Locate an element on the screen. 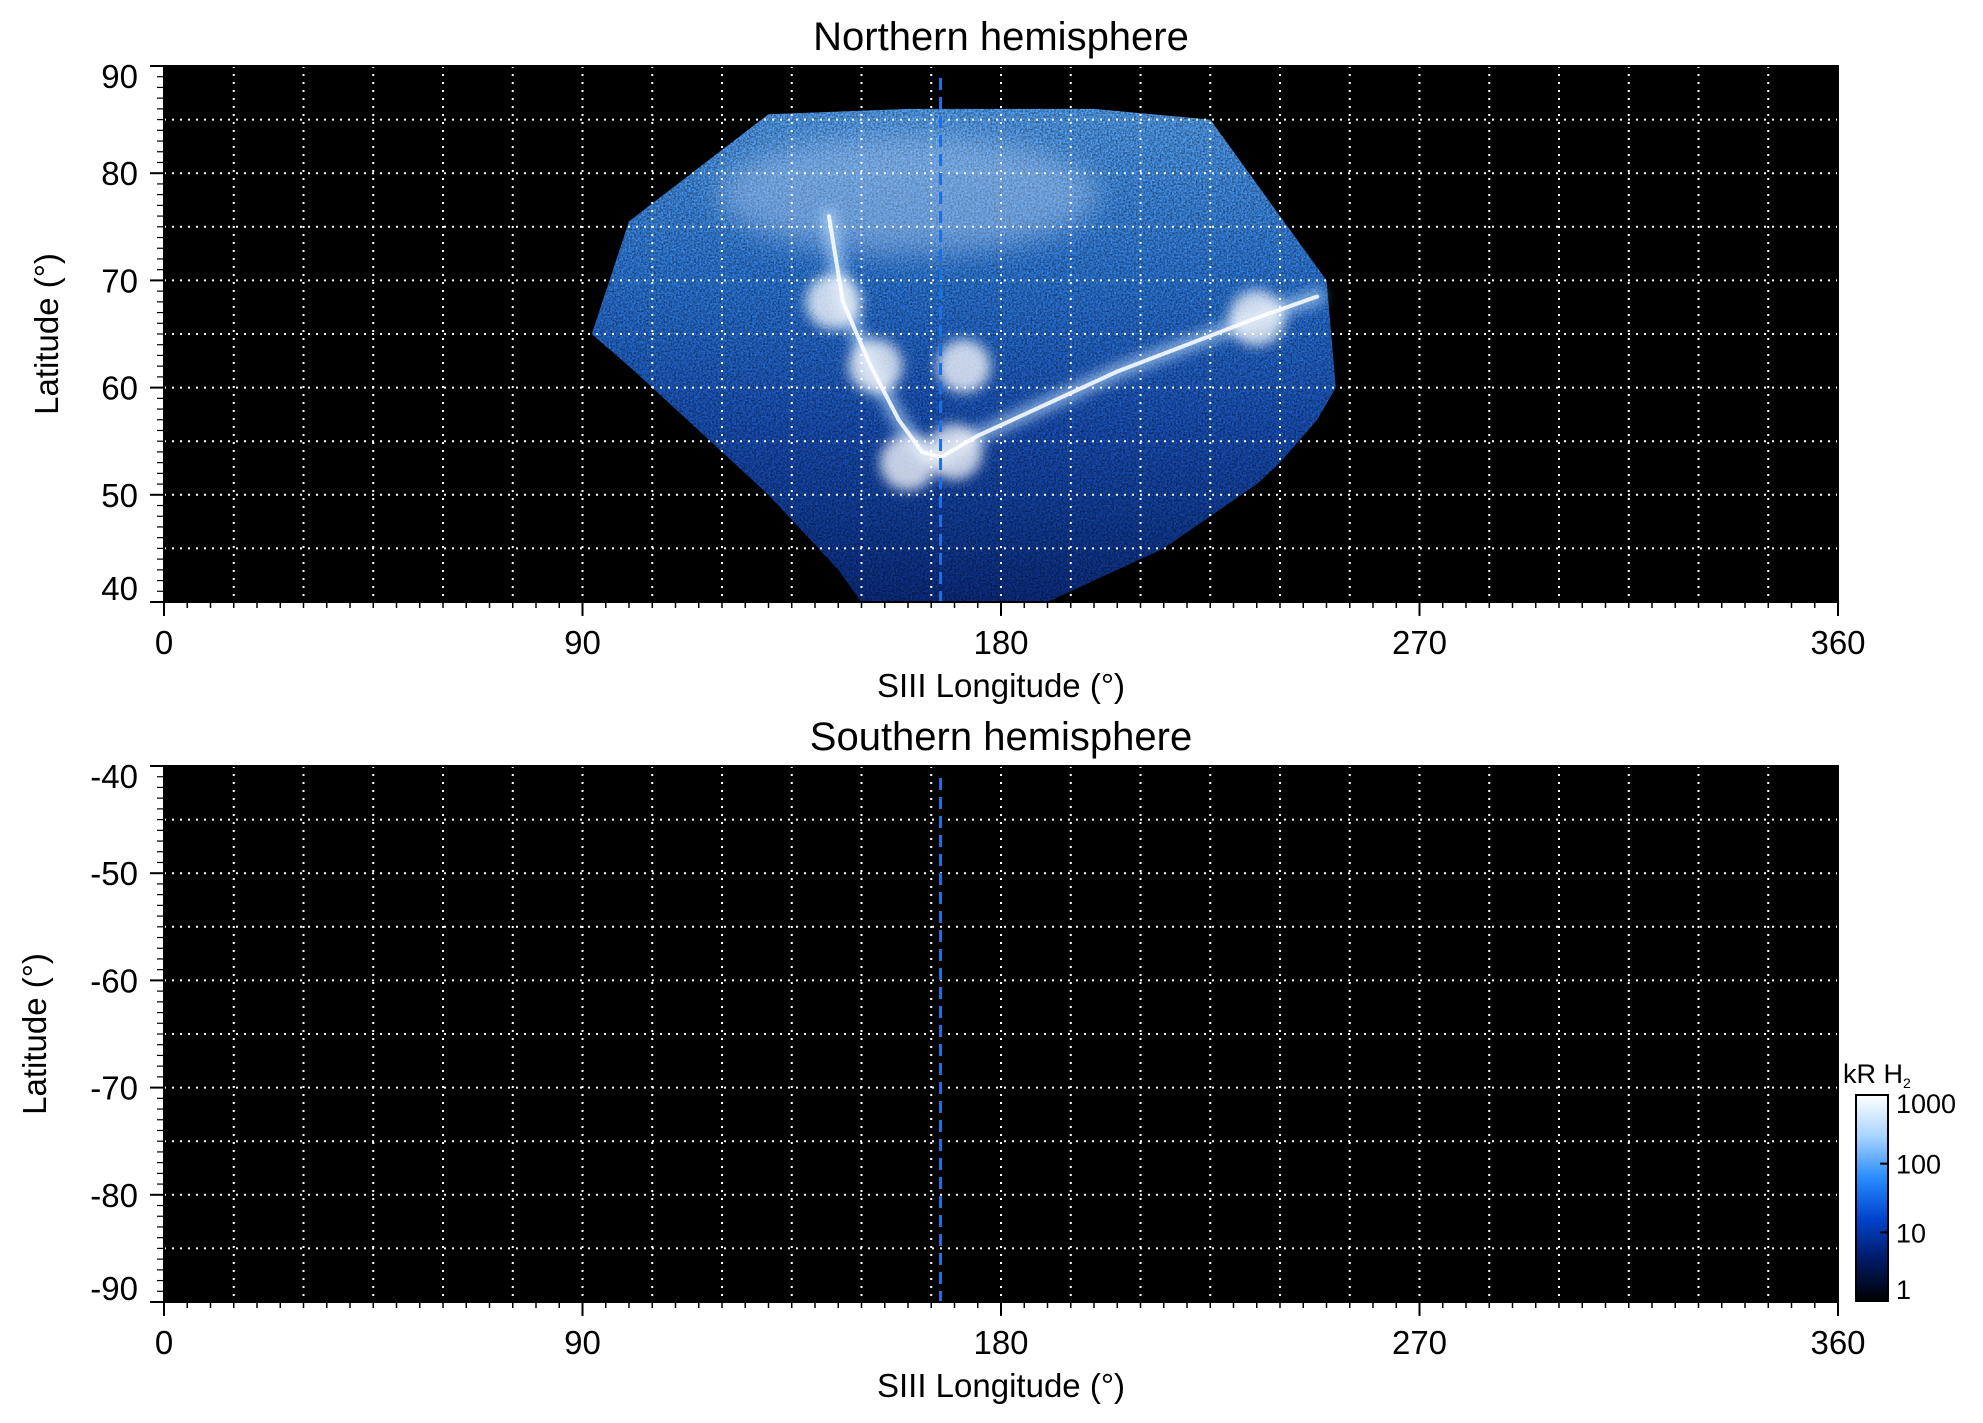 This screenshot has width=1983, height=1423. y-tick-label: -50 is located at coordinates (114, 873).